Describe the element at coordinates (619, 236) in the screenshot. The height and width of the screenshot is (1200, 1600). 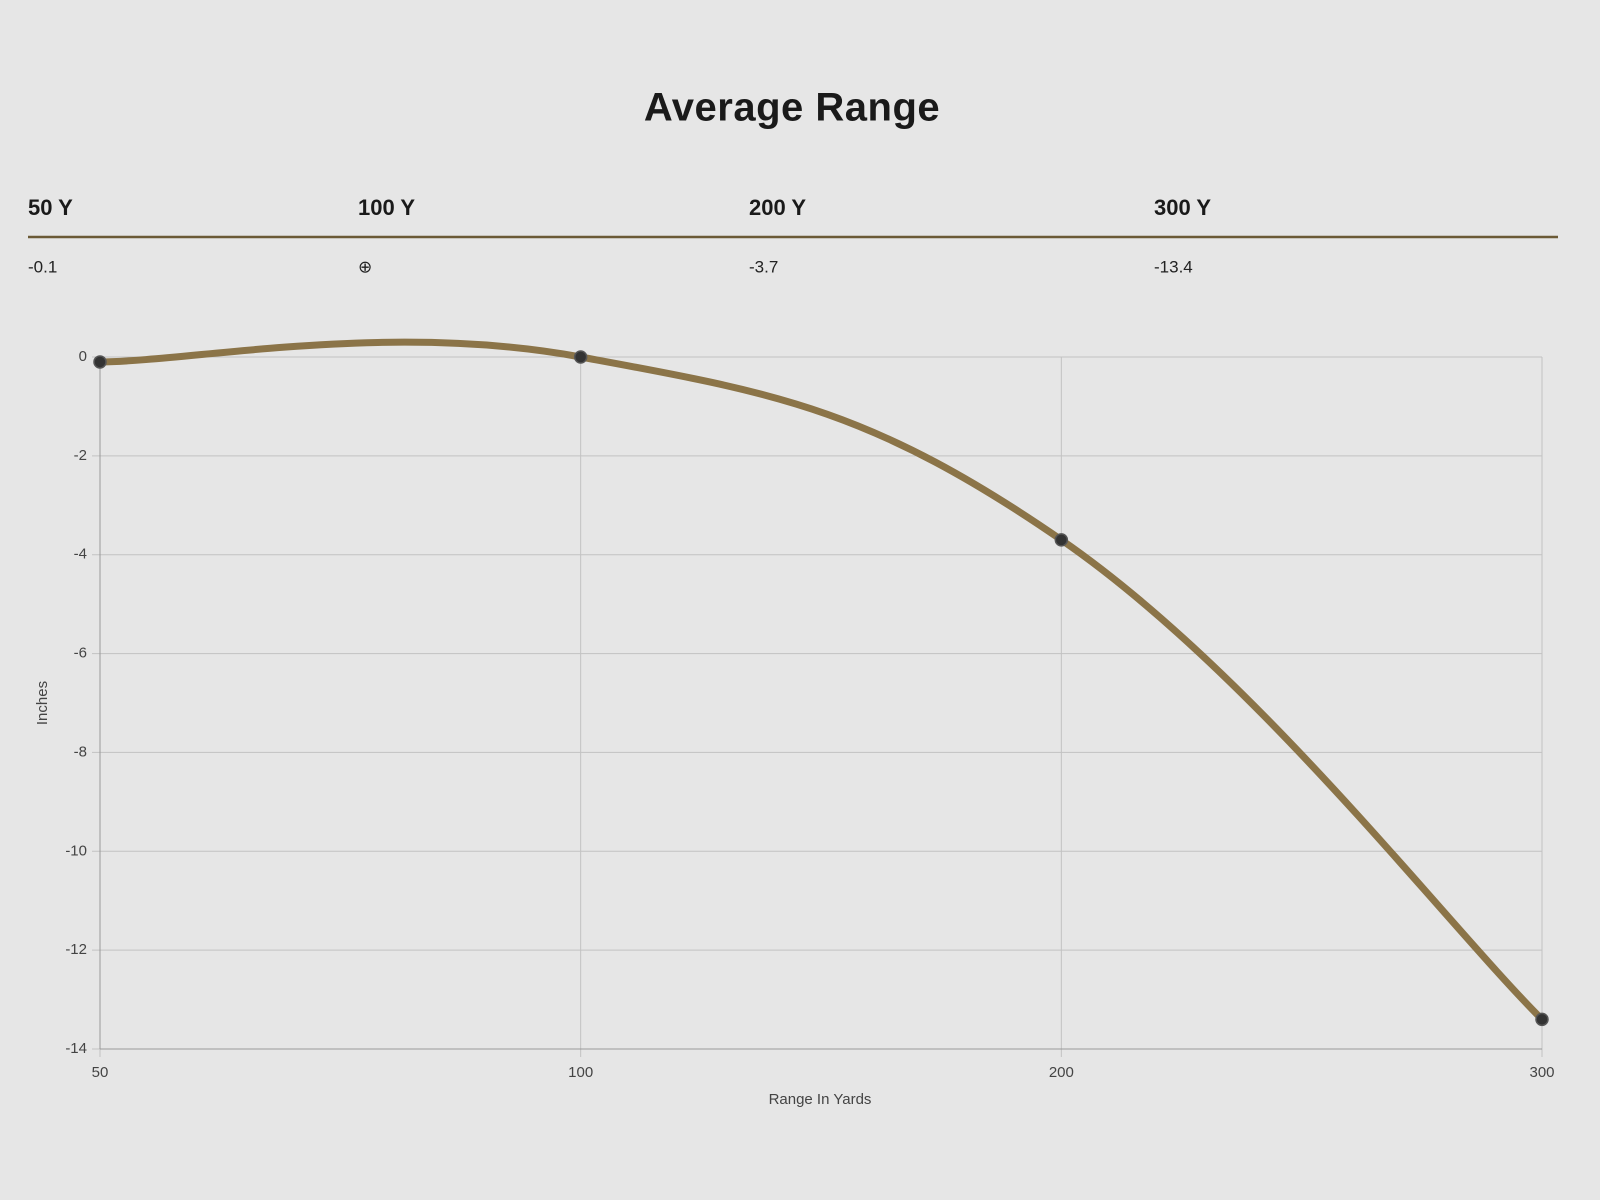
I see `table: 50 Y 100 Y 200 Y 300 Y -0.1 ⊕ -3.7 -13.4` at that location.